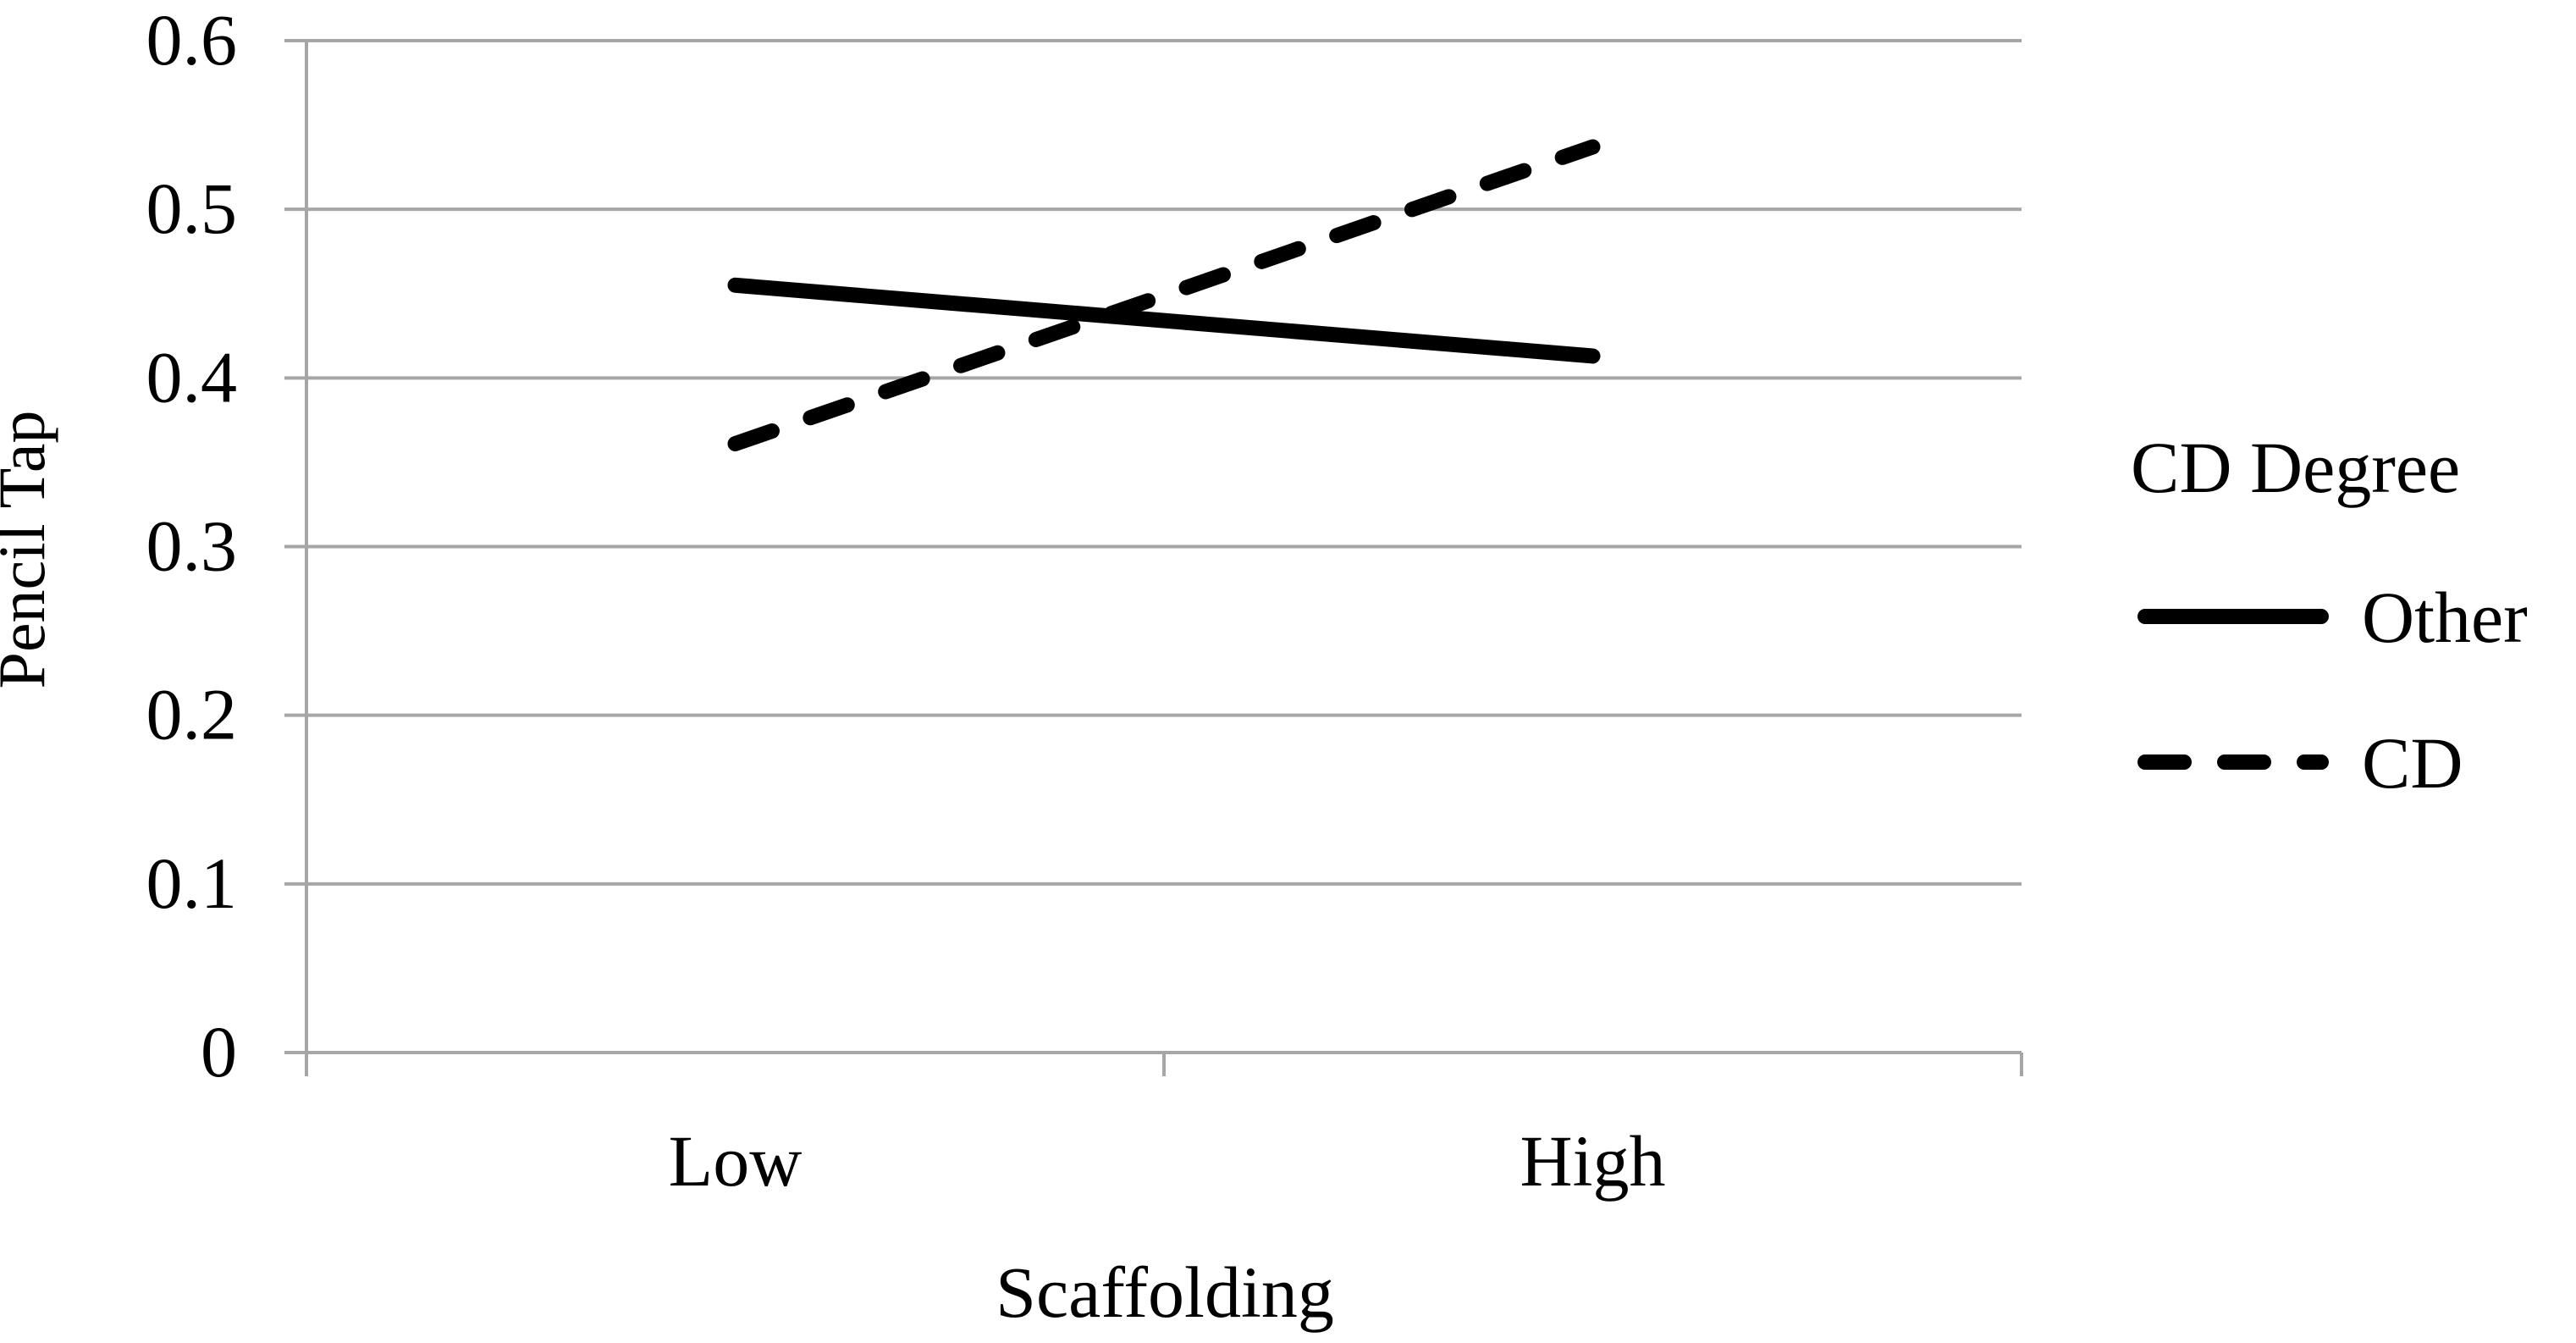 Image resolution: width=2576 pixels, height=1343 pixels. What do you see at coordinates (219, 1051) in the screenshot?
I see `y-tick-label: 0` at bounding box center [219, 1051].